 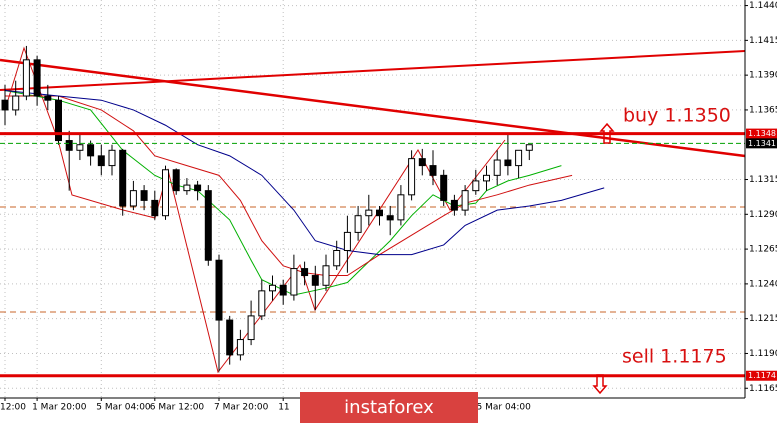 I want to click on sell-arrow, so click(x=600, y=384).